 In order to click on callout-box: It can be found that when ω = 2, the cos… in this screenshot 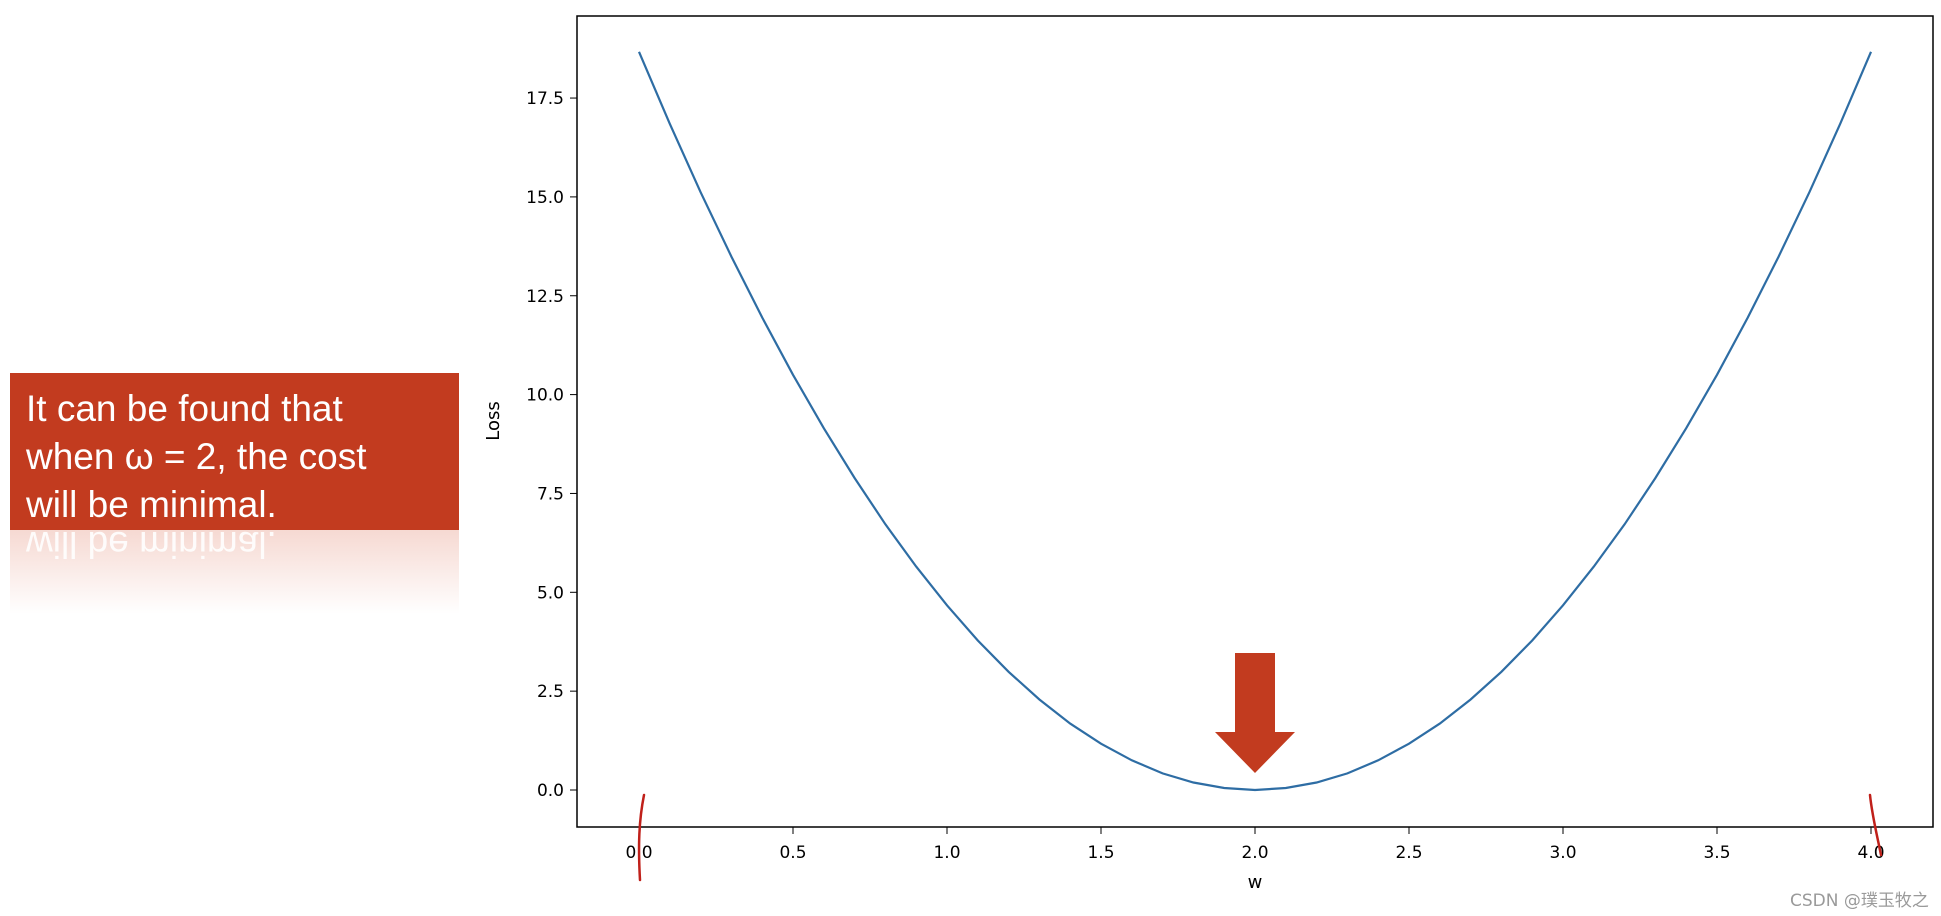, I will do `click(234, 451)`.